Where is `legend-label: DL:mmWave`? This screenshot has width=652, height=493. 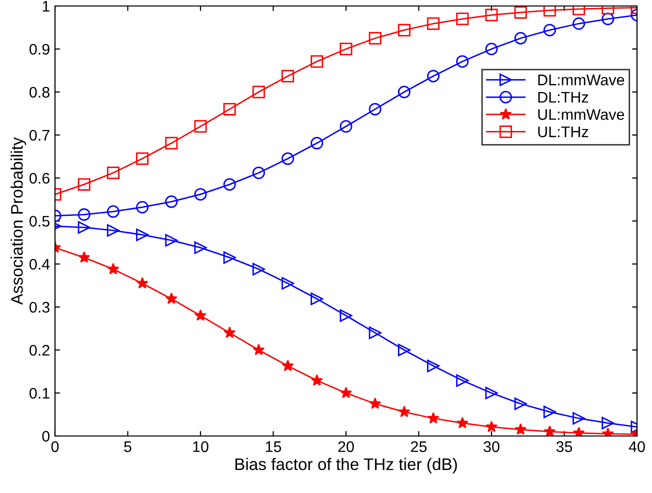 legend-label: DL:mmWave is located at coordinates (581, 80).